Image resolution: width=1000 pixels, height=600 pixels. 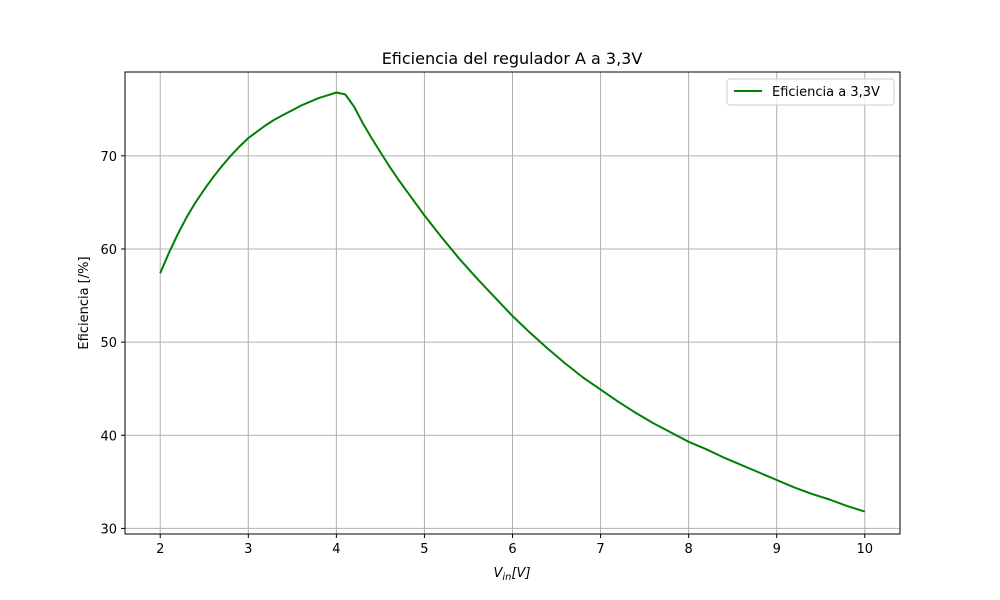 What do you see at coordinates (108, 529) in the screenshot?
I see `y-tick-label: 30` at bounding box center [108, 529].